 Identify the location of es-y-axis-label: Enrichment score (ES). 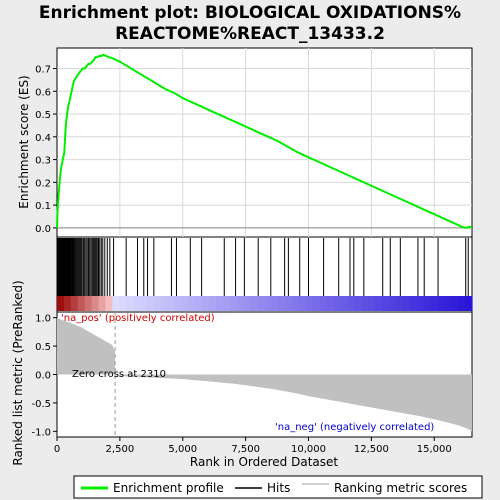
(24, 141).